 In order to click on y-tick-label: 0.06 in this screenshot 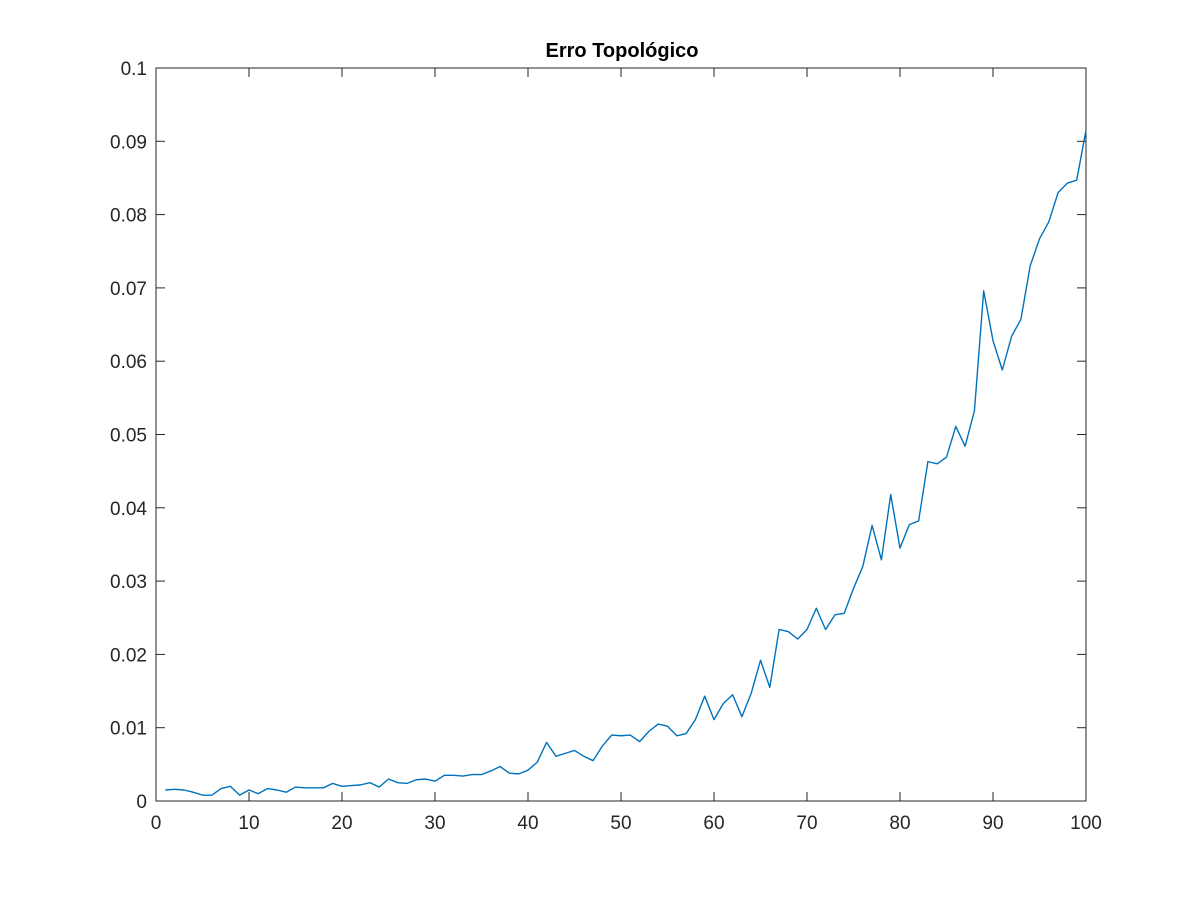, I will do `click(128, 362)`.